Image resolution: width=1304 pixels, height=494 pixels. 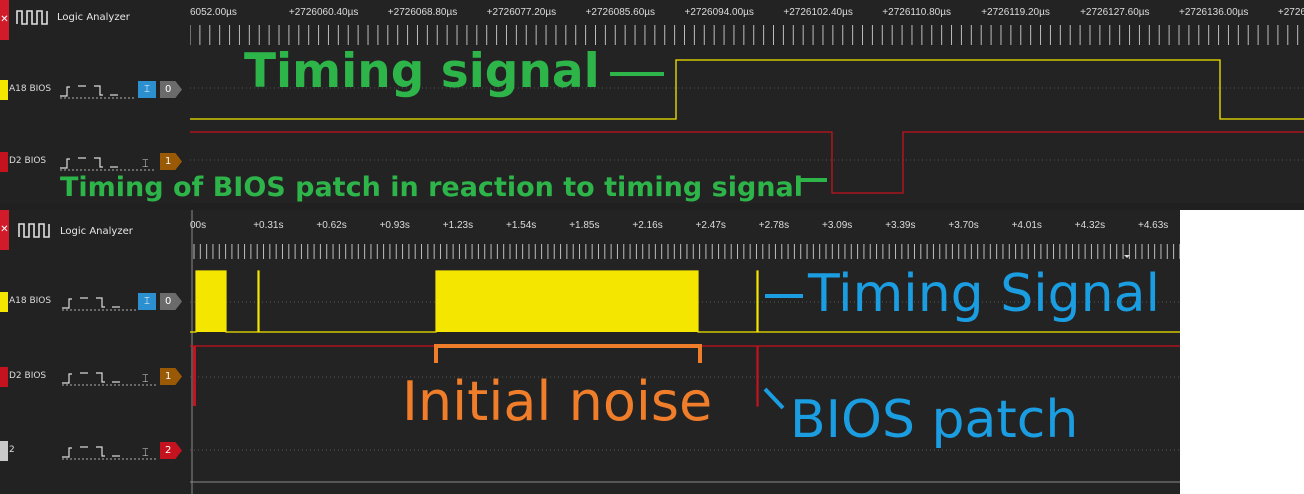 What do you see at coordinates (584, 225) in the screenshot?
I see `ruler-tick-label: +1.85s` at bounding box center [584, 225].